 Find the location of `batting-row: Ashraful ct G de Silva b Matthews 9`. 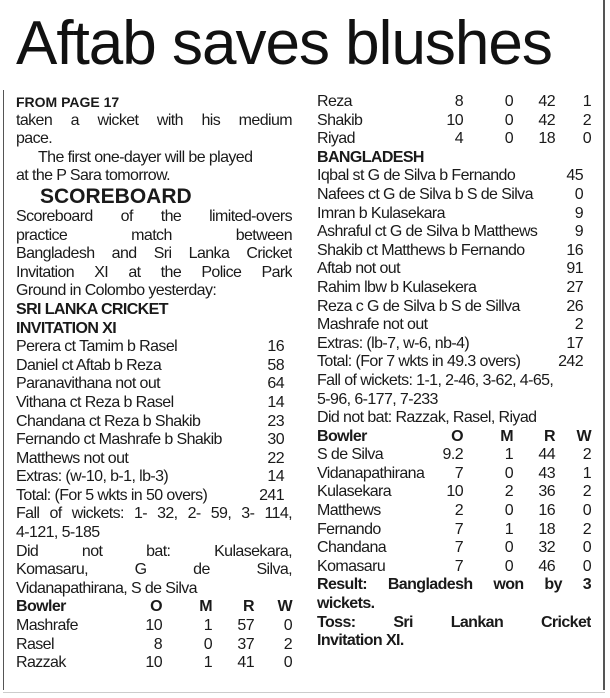

batting-row: Ashraful ct G de Silva b Matthews 9 is located at coordinates (454, 232).